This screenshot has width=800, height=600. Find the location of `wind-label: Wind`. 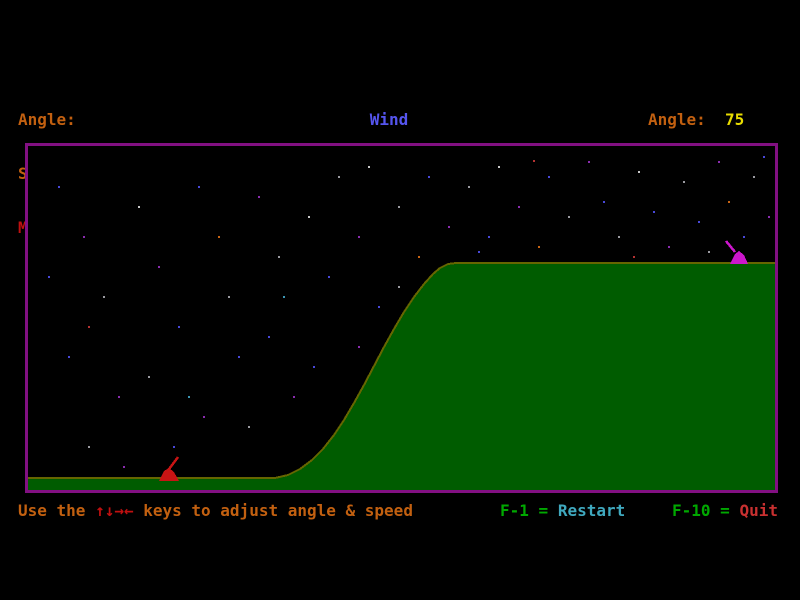

wind-label: Wind is located at coordinates (389, 119).